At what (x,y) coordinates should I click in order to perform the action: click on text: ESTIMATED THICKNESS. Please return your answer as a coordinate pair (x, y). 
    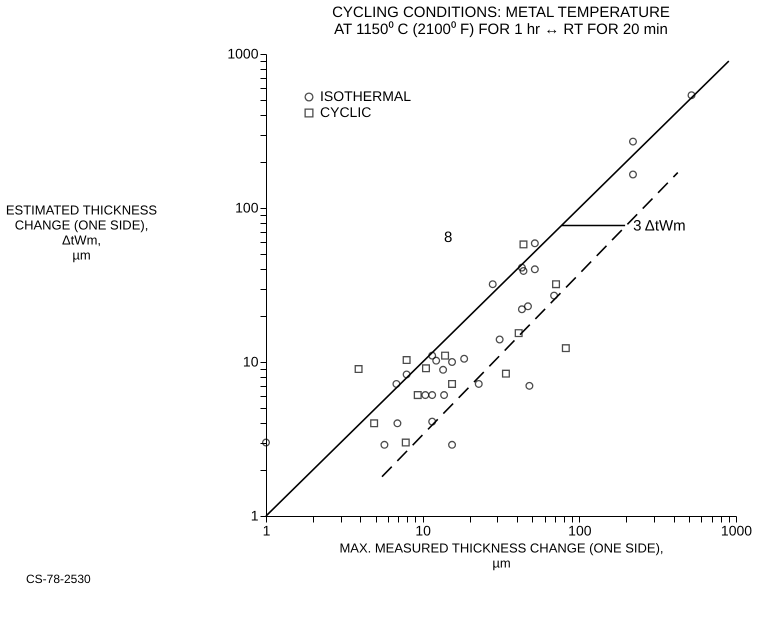
    Looking at the image, I should click on (82, 210).